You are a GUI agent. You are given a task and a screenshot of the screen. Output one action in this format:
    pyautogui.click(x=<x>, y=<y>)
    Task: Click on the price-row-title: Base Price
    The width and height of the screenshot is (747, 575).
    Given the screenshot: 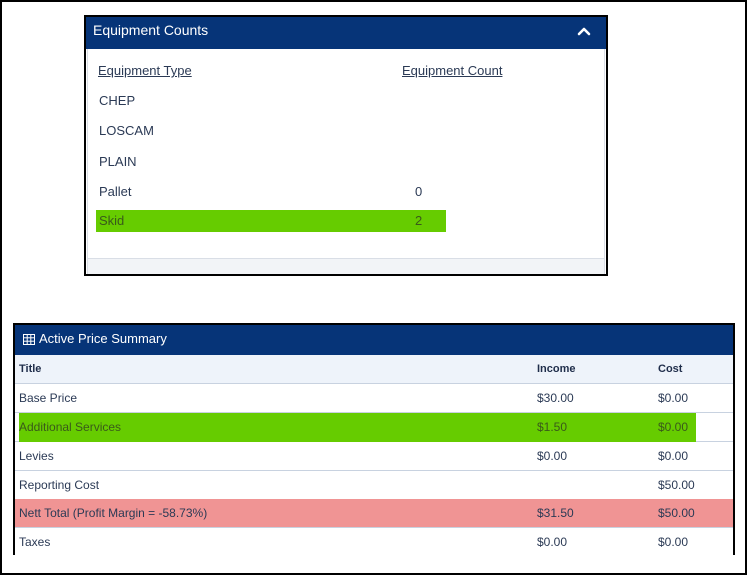 What is the action you would take?
    pyautogui.click(x=48, y=398)
    